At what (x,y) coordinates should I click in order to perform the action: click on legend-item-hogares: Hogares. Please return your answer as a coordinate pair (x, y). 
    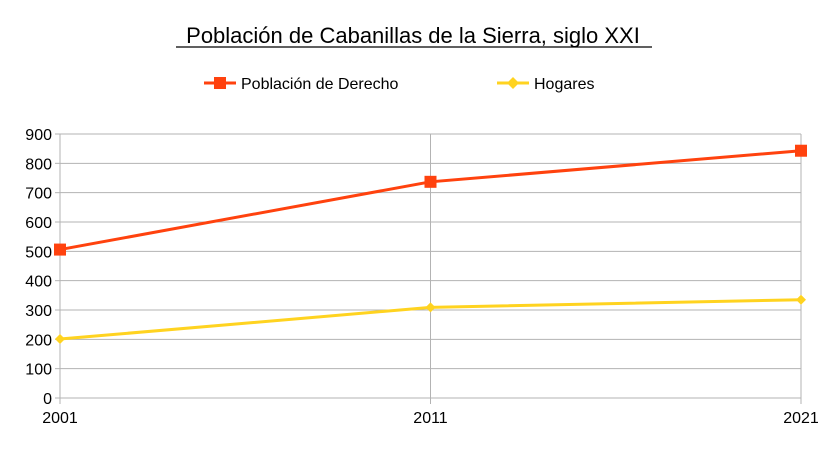
    Looking at the image, I should click on (545, 84).